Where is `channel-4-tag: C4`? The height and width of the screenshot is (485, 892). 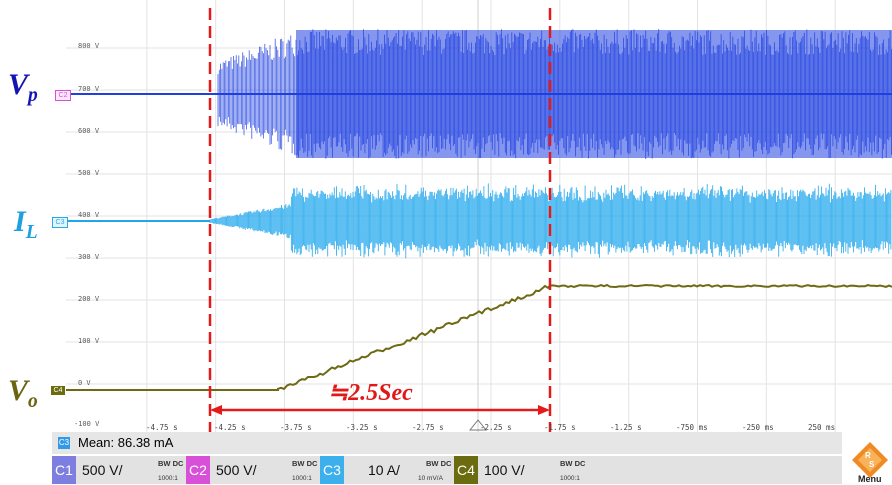
channel-4-tag: C4 is located at coordinates (466, 470).